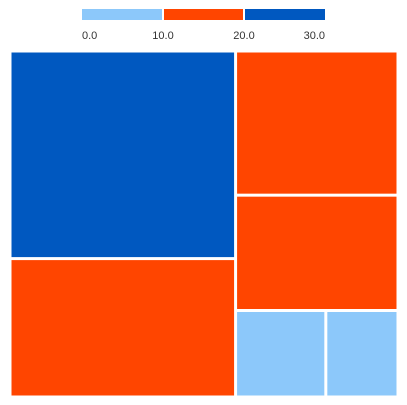  What do you see at coordinates (243, 36) in the screenshot?
I see `legend-tick-label: 20.0` at bounding box center [243, 36].